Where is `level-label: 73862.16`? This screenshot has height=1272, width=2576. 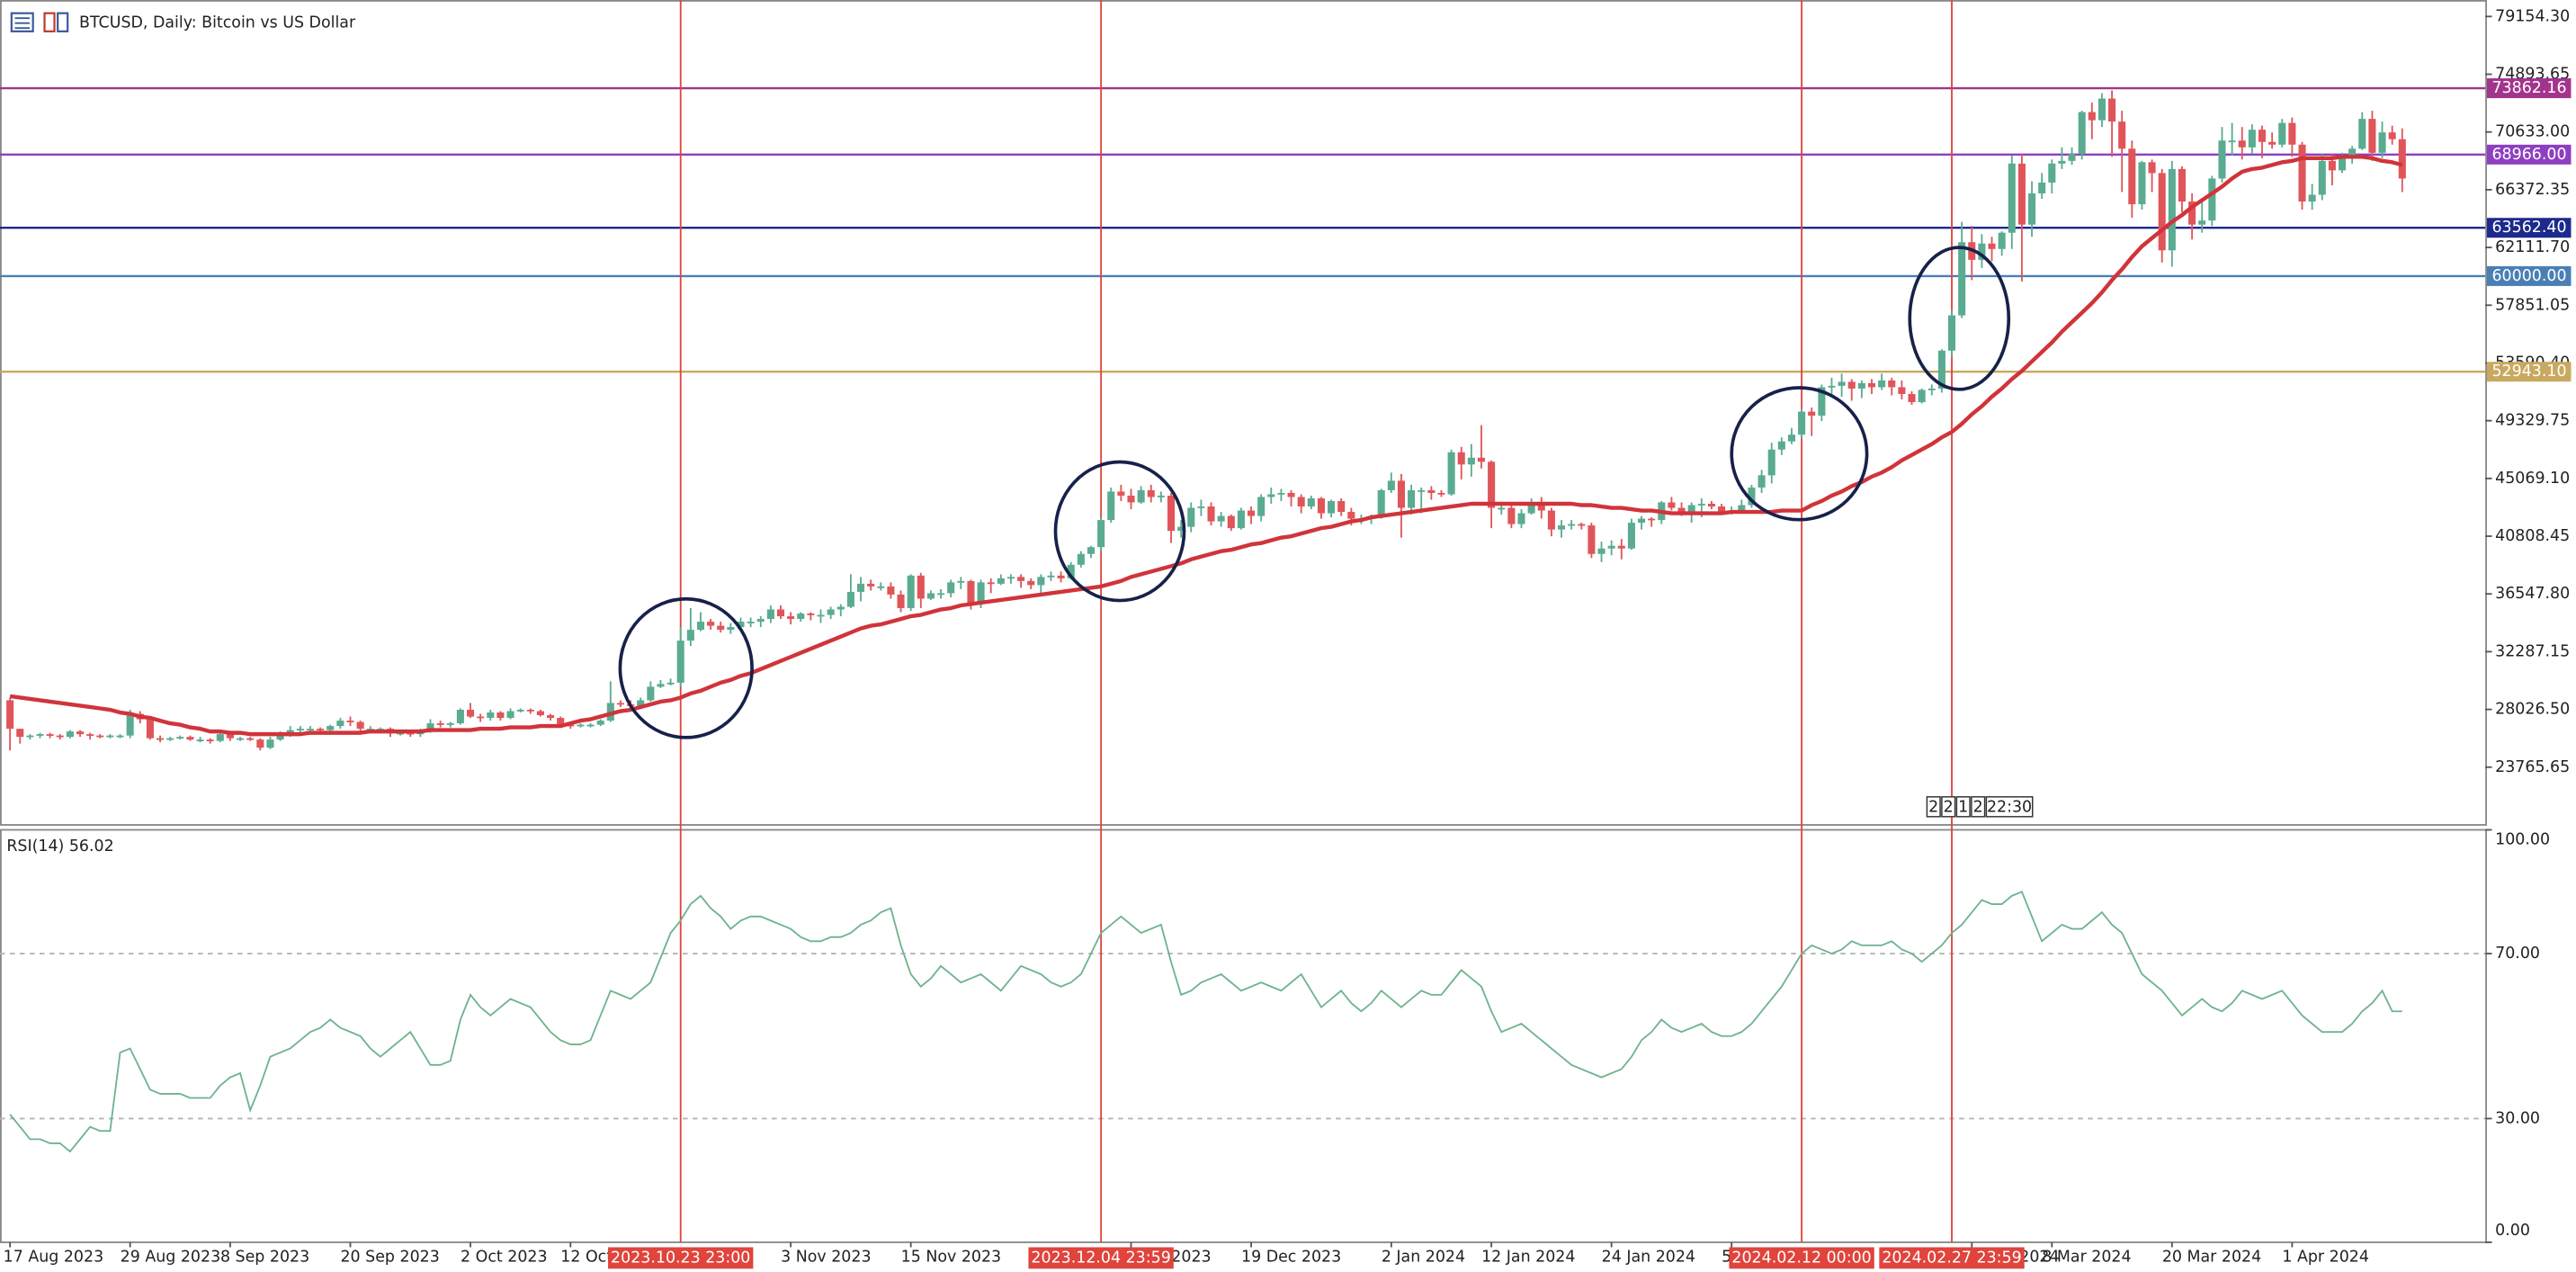
level-label: 73862.16 is located at coordinates (2528, 88).